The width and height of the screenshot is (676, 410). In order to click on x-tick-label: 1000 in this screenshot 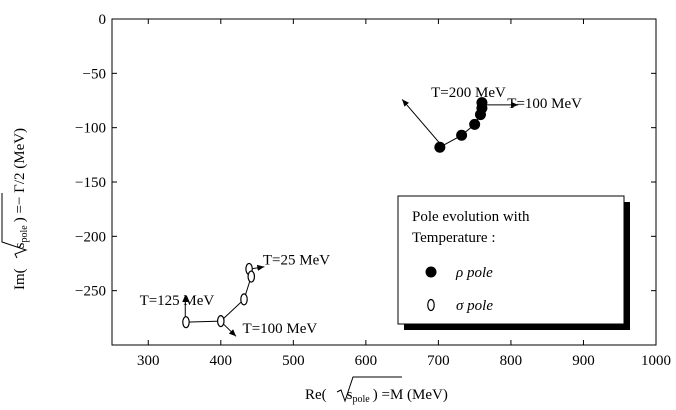, I will do `click(656, 361)`.